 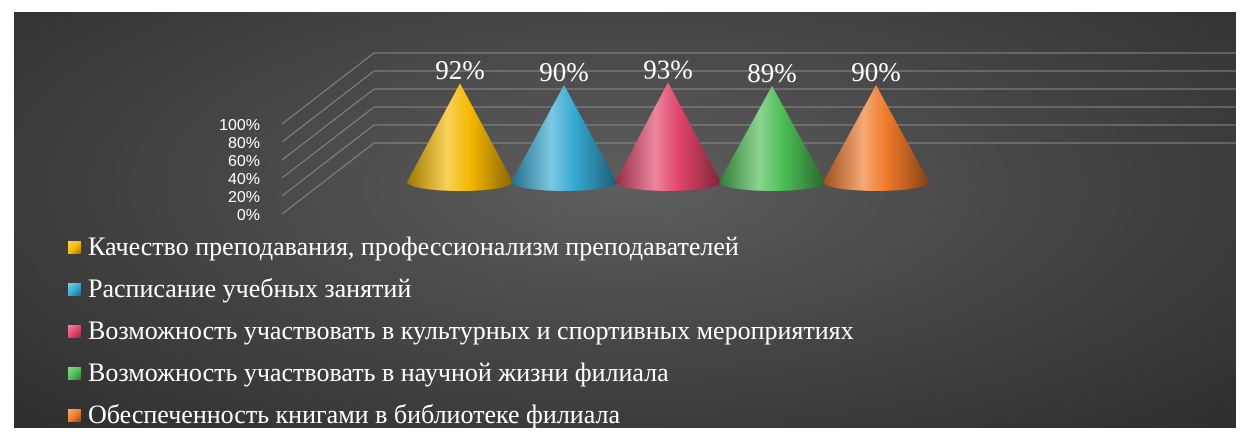 I want to click on data-label: 93%, so click(x=668, y=69).